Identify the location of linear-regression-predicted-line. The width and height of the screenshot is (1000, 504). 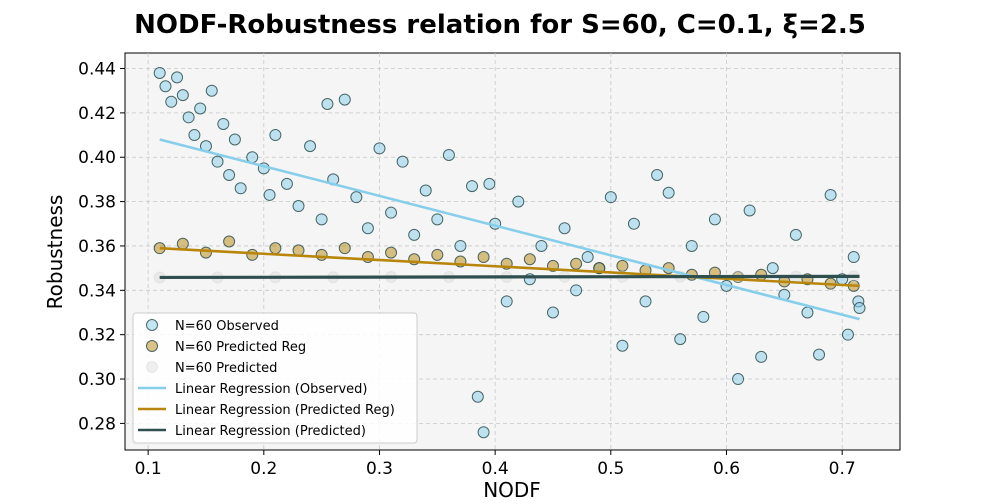
(509, 277).